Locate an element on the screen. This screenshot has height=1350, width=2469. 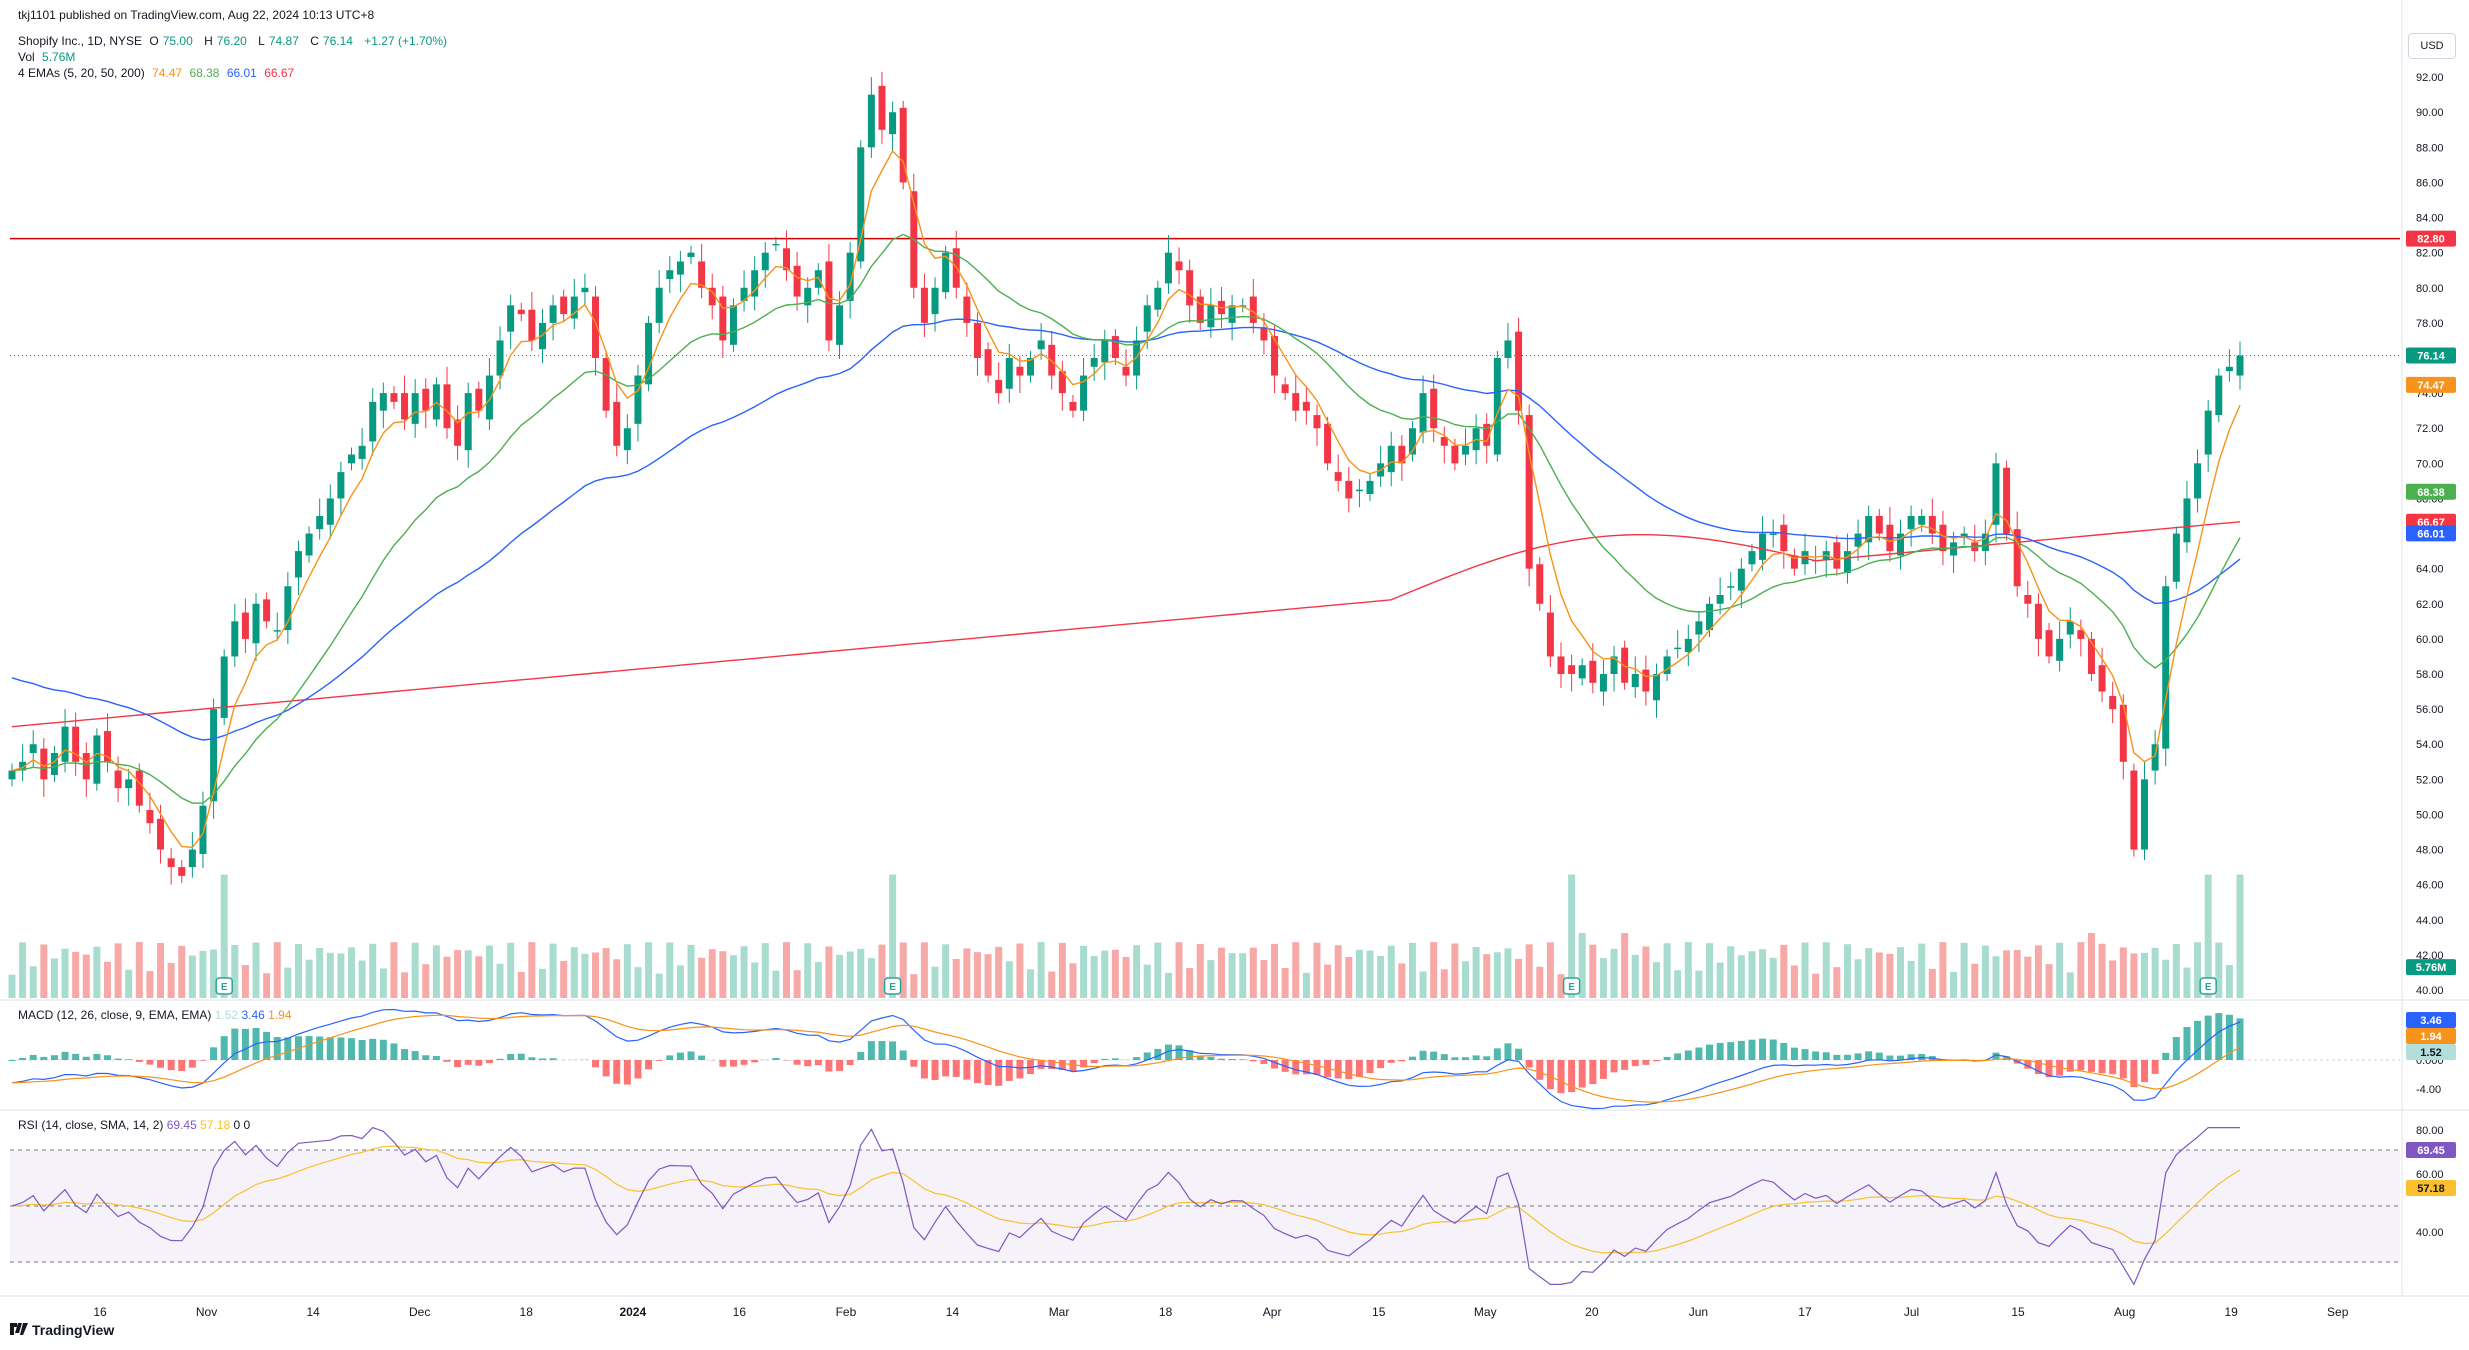
price-tick-label: 44.00 is located at coordinates (2430, 921).